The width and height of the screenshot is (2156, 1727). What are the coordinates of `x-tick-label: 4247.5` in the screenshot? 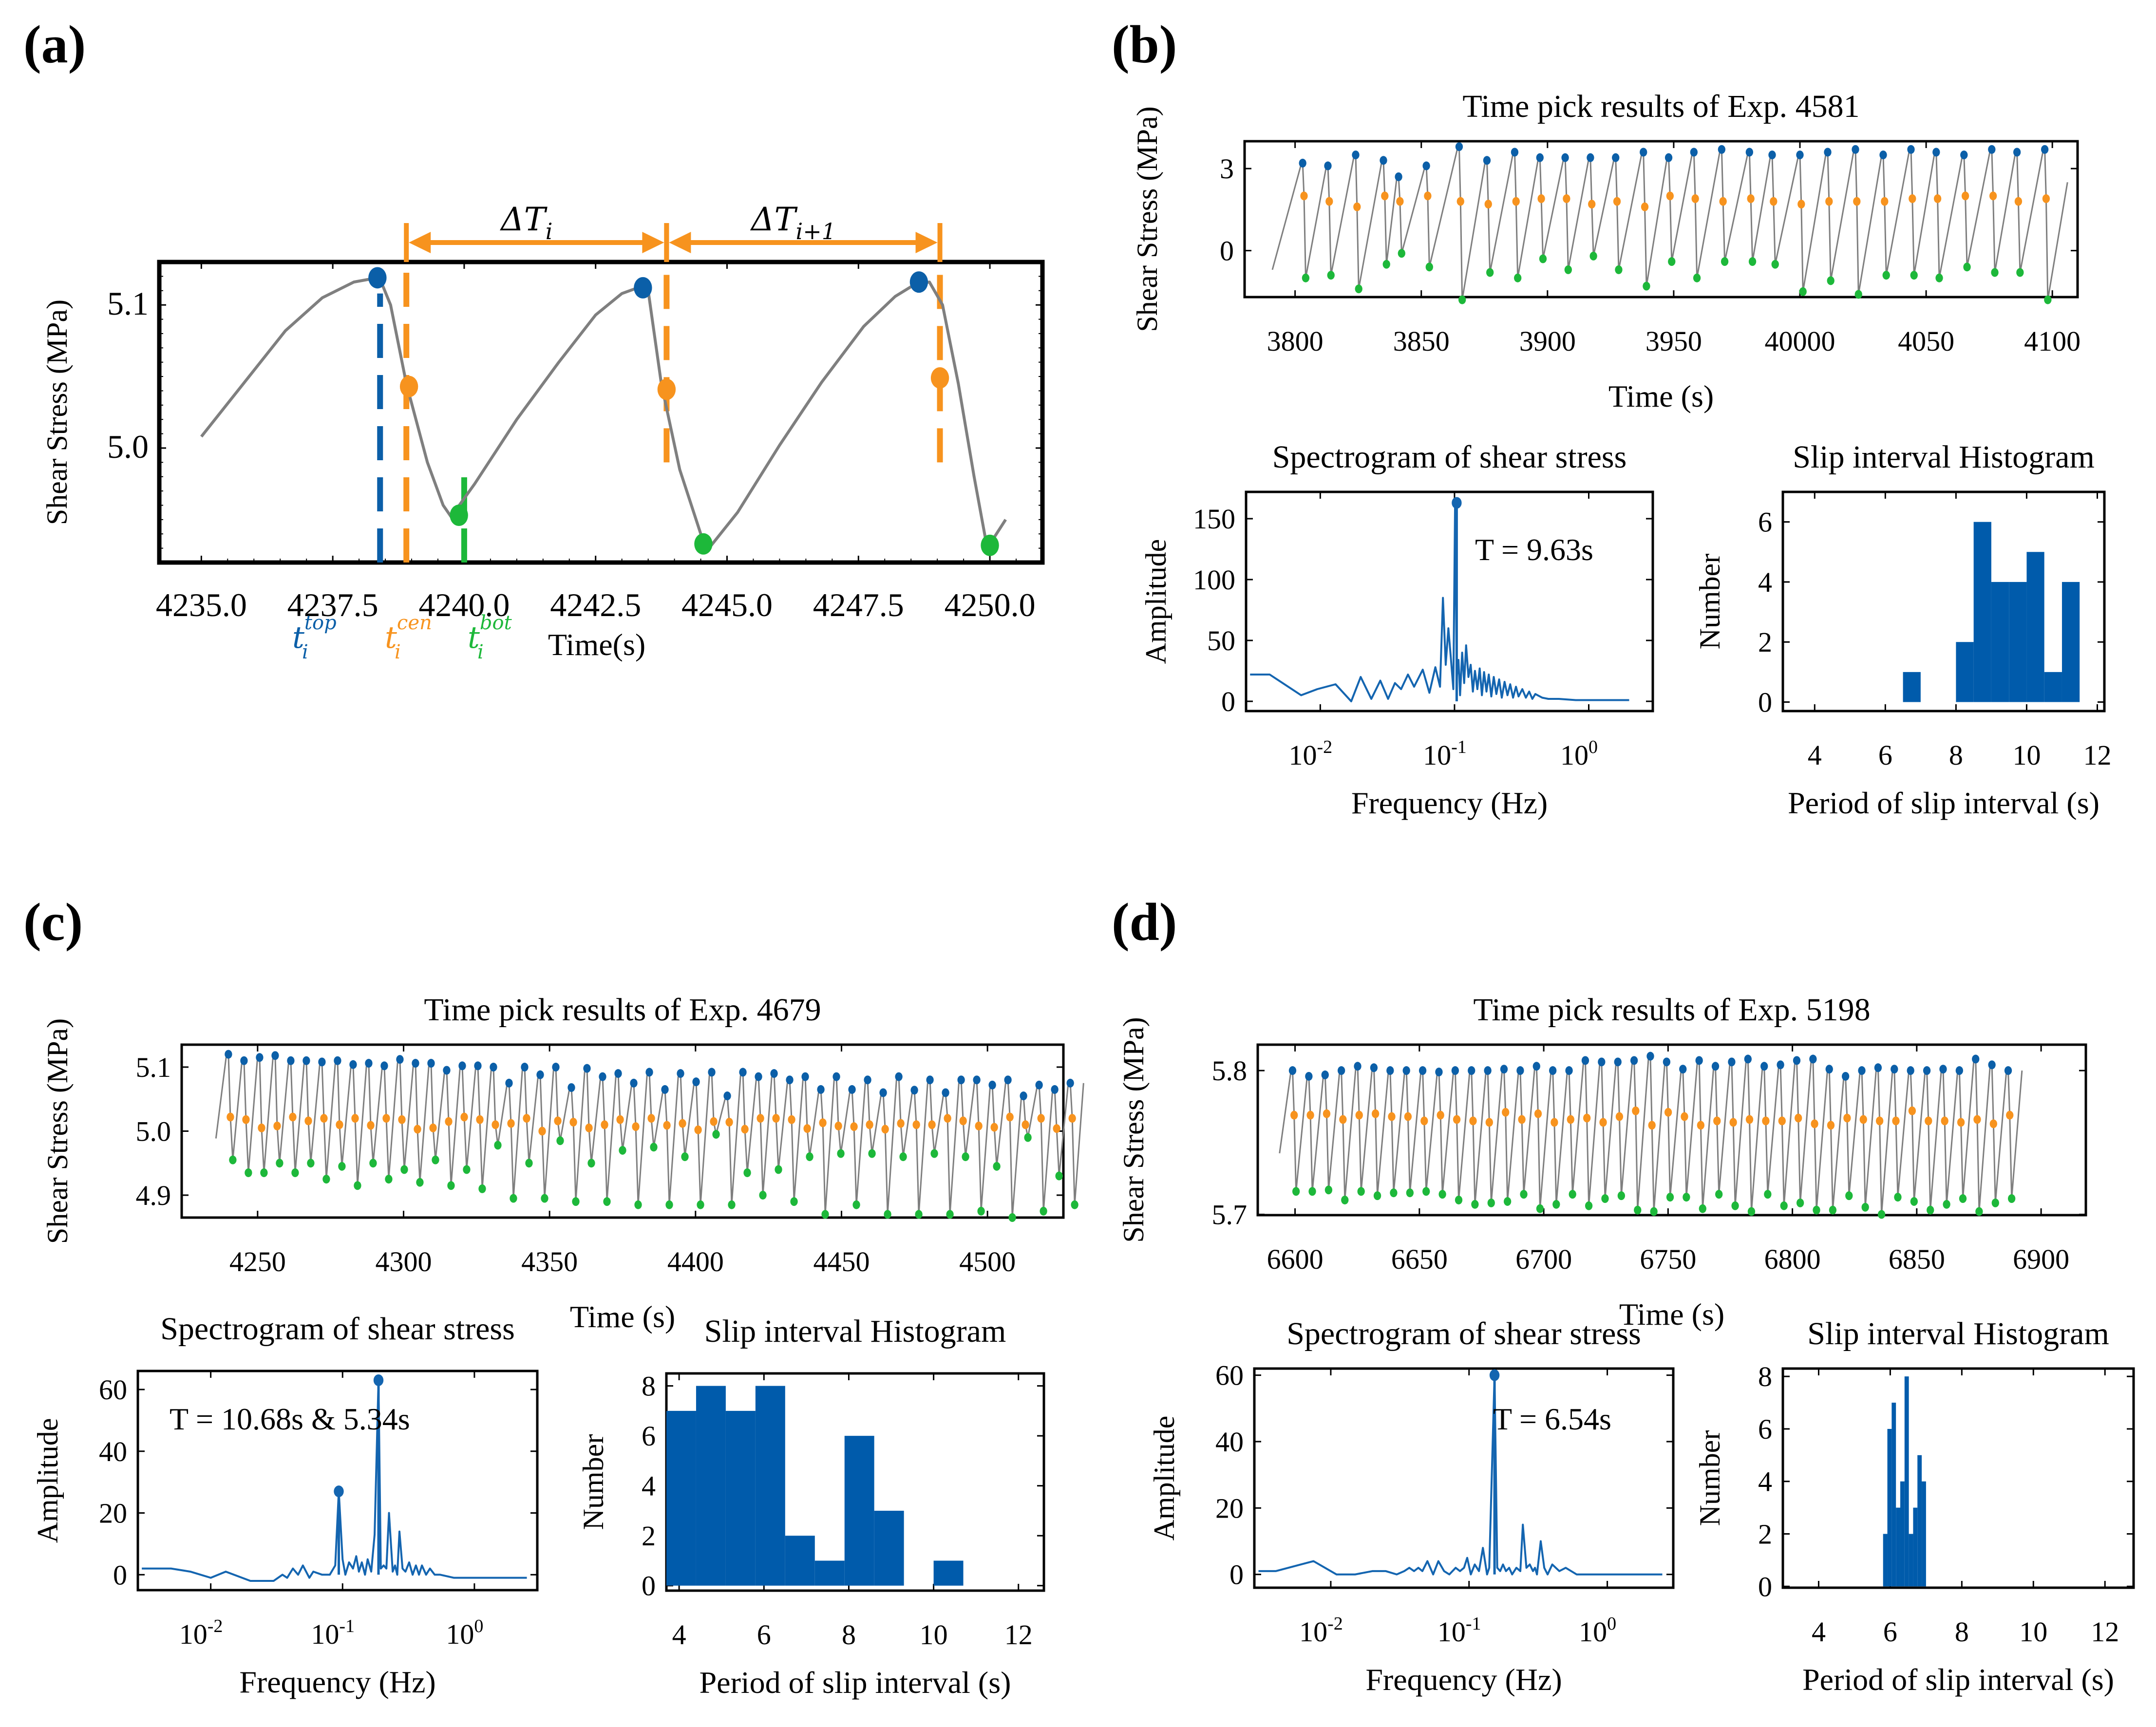 It's located at (859, 604).